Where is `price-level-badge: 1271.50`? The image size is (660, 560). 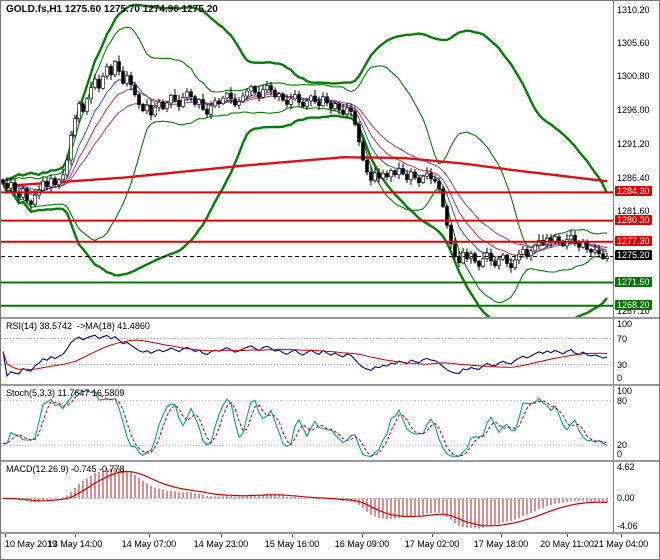 price-level-badge: 1271.50 is located at coordinates (633, 281).